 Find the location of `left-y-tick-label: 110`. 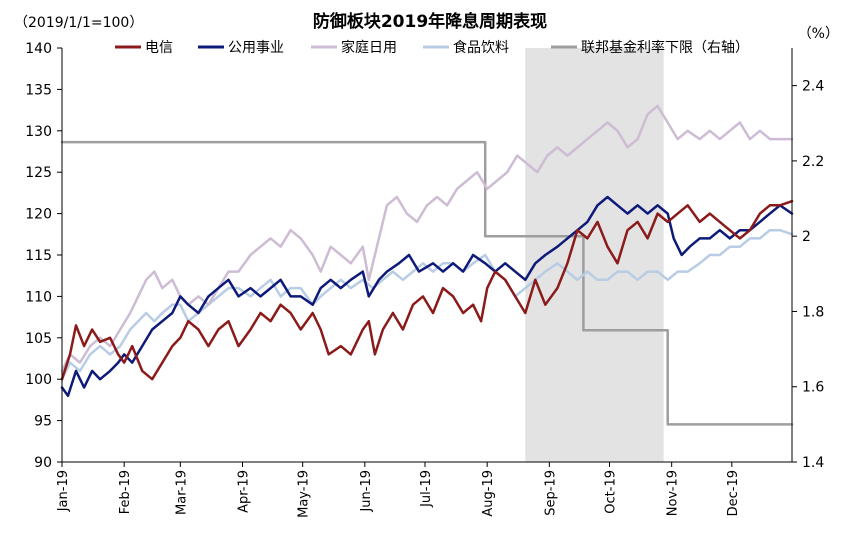

left-y-tick-label: 110 is located at coordinates (38, 297).